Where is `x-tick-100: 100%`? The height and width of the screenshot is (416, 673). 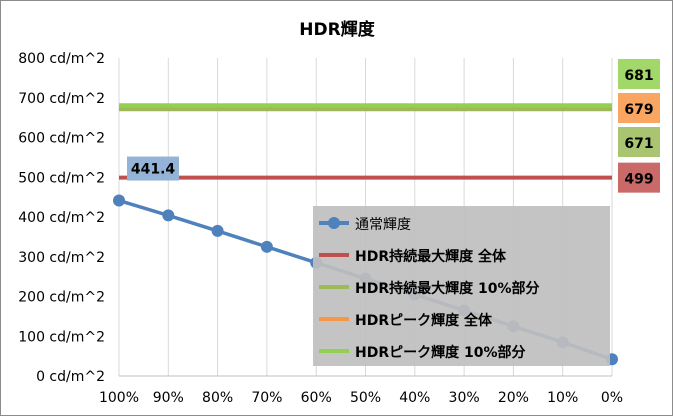 x-tick-100: 100% is located at coordinates (119, 398).